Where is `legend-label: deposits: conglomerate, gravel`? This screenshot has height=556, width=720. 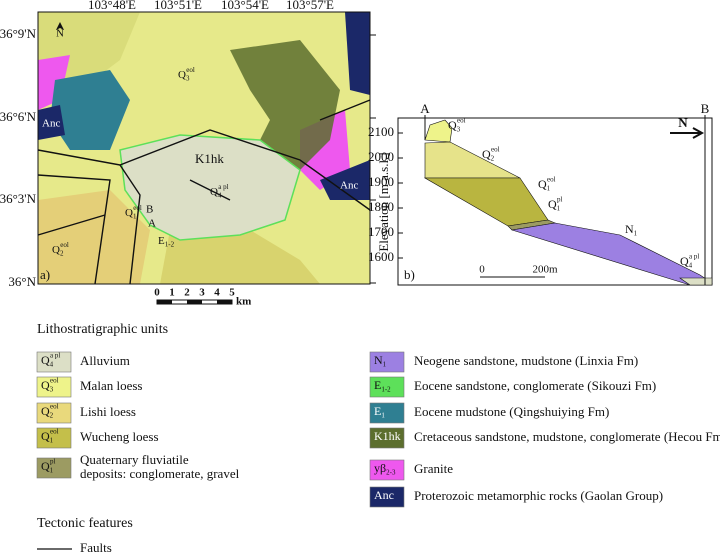
legend-label: deposits: conglomerate, gravel is located at coordinates (160, 473).